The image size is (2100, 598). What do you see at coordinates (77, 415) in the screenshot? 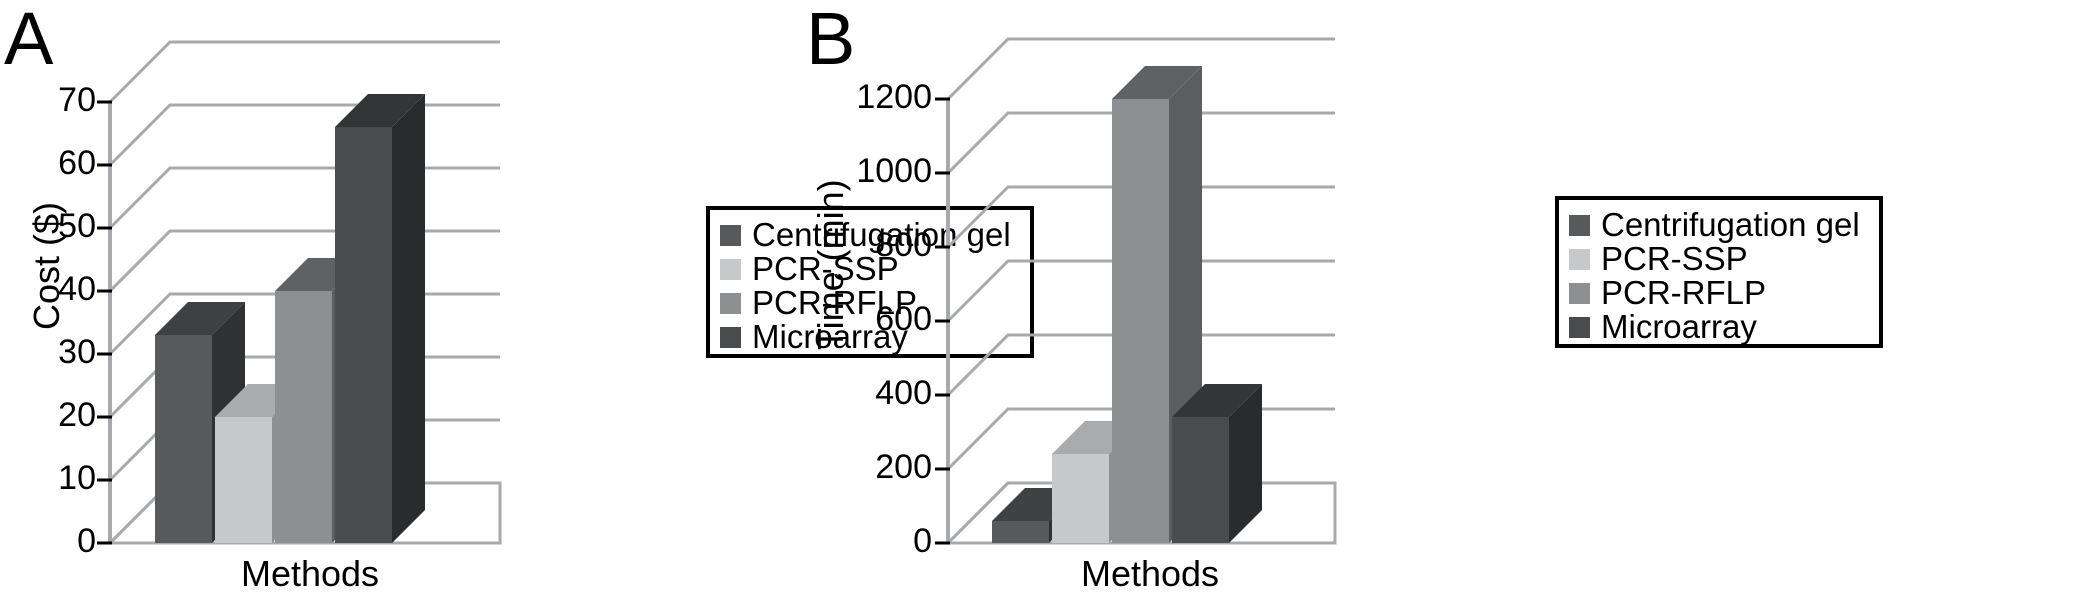
I see `panel-a-ytick-20: 20` at bounding box center [77, 415].